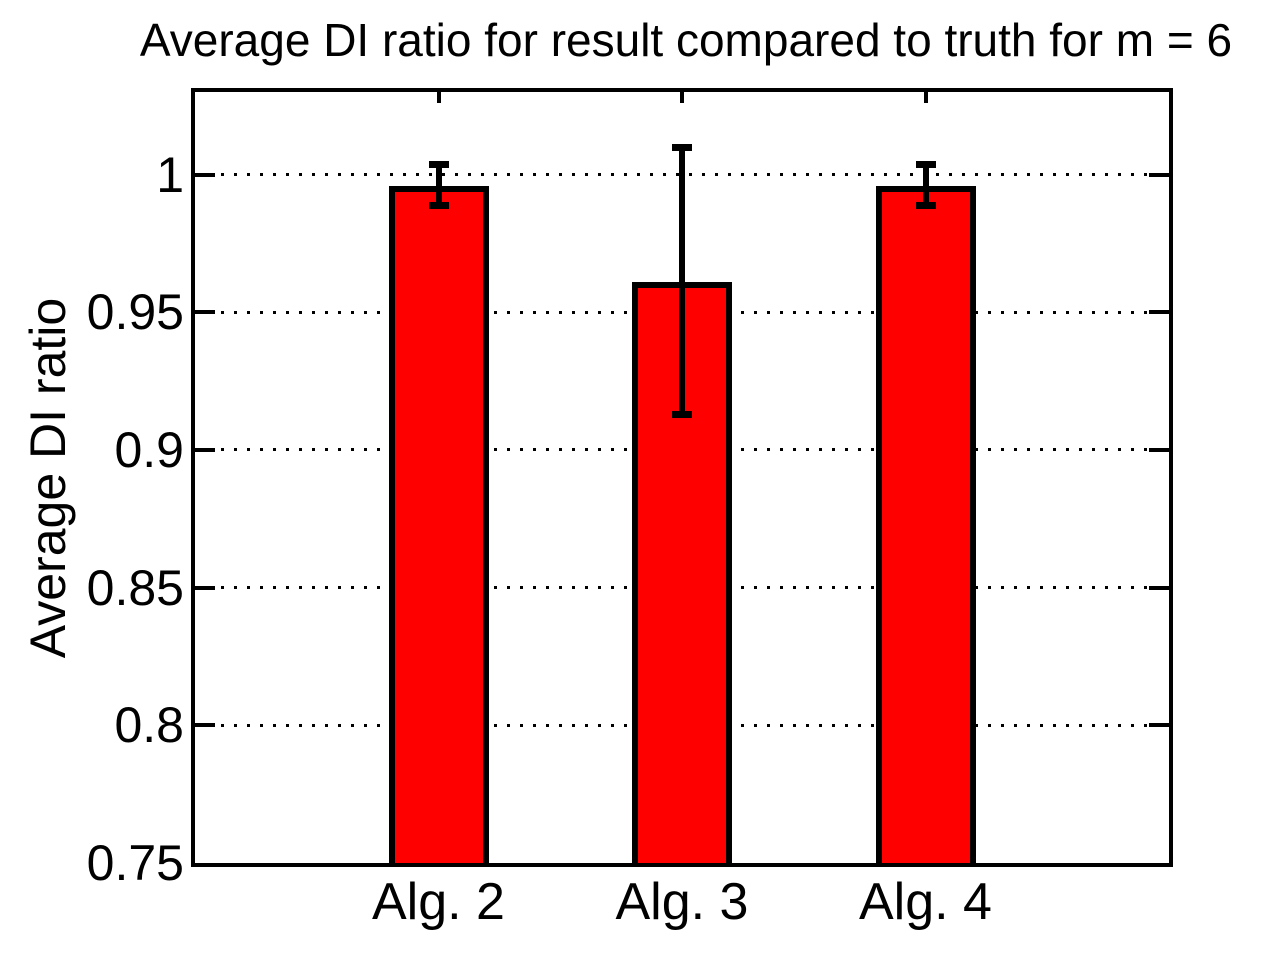  Describe the element at coordinates (135, 312) in the screenshot. I see `y-tick-label: 0.95` at that location.